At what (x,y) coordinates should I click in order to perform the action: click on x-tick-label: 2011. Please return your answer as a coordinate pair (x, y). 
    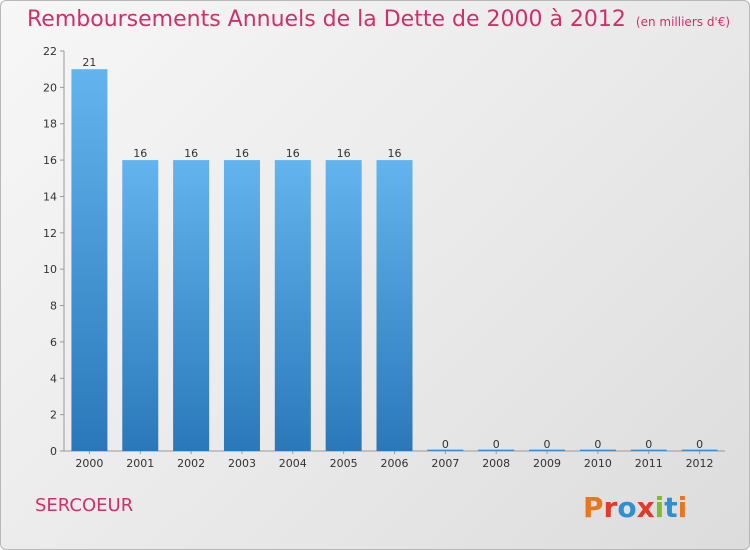
    Looking at the image, I should click on (649, 463).